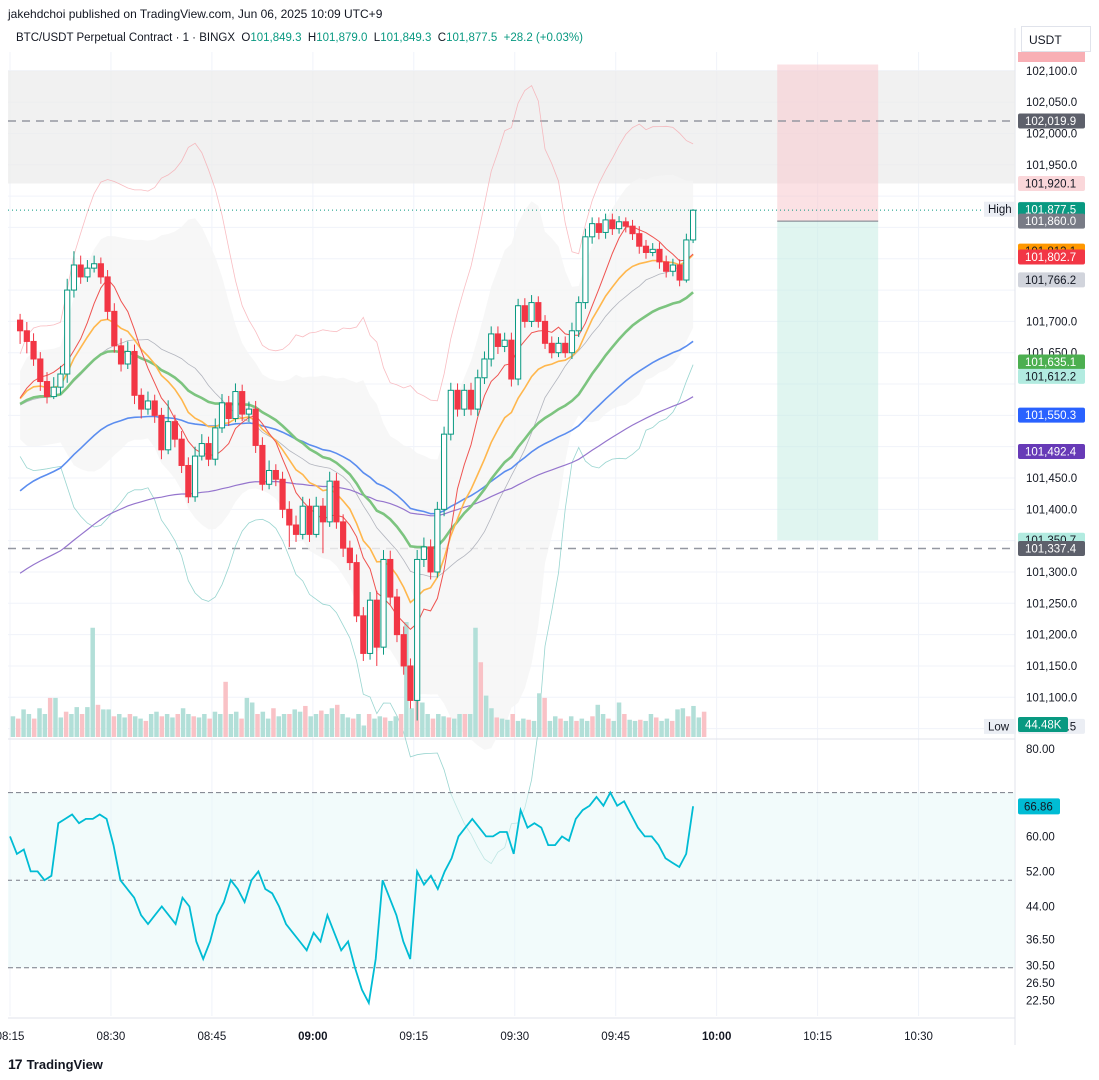  What do you see at coordinates (356, 485) in the screenshot?
I see `ma-purple-line` at bounding box center [356, 485].